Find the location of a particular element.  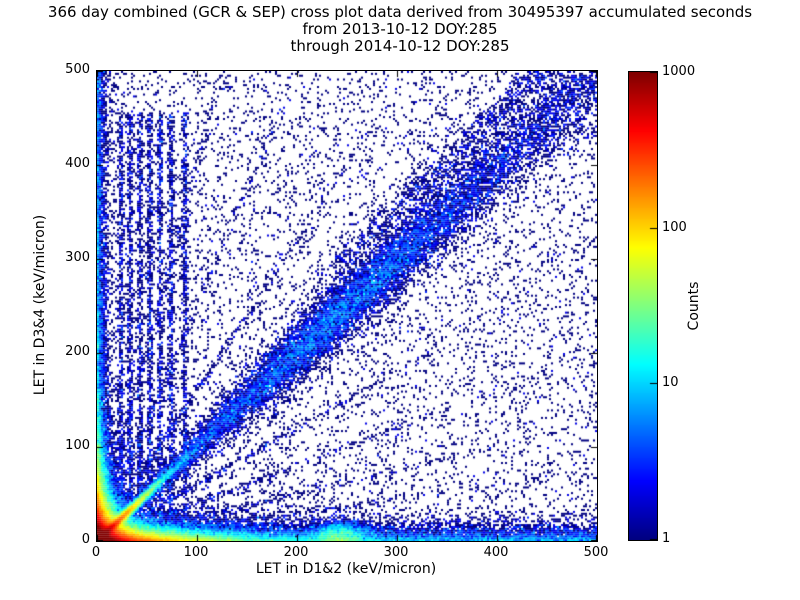

colorbar-tick-label-1000: 1000 is located at coordinates (679, 71).